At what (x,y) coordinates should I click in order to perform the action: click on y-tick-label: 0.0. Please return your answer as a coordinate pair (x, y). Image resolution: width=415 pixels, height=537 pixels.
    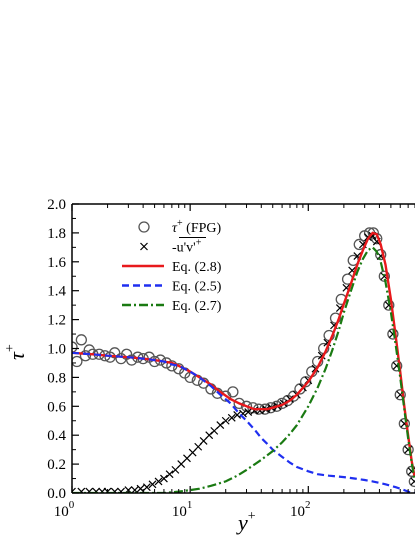
    Looking at the image, I should click on (56, 494).